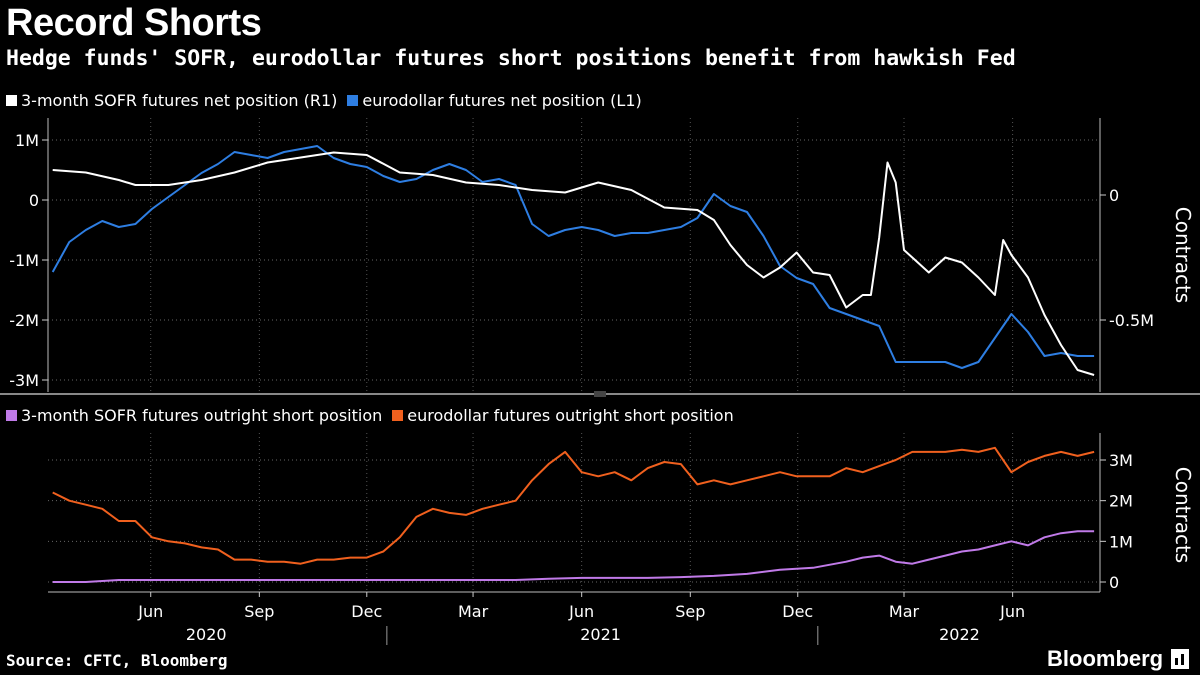  I want to click on legend-swatch-eurodollar-net, so click(353, 100).